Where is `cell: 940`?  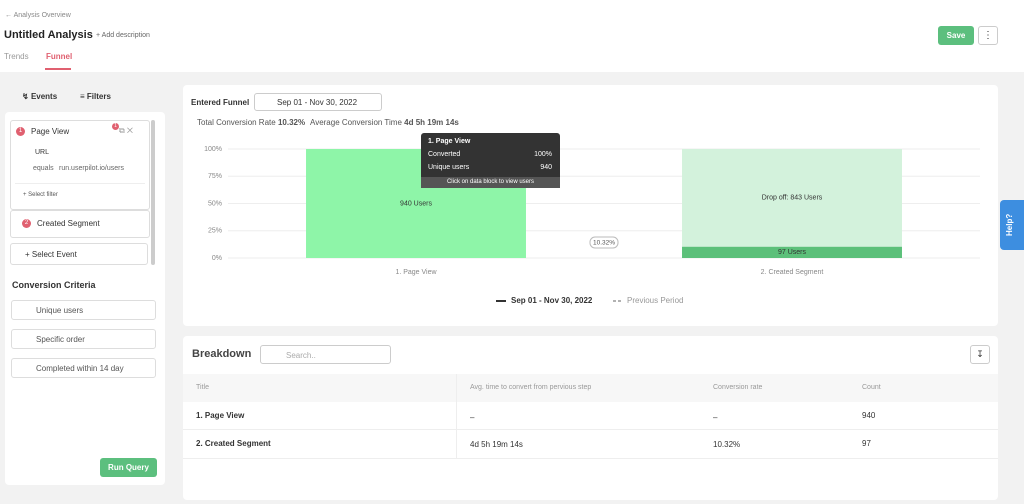 cell: 940 is located at coordinates (869, 415).